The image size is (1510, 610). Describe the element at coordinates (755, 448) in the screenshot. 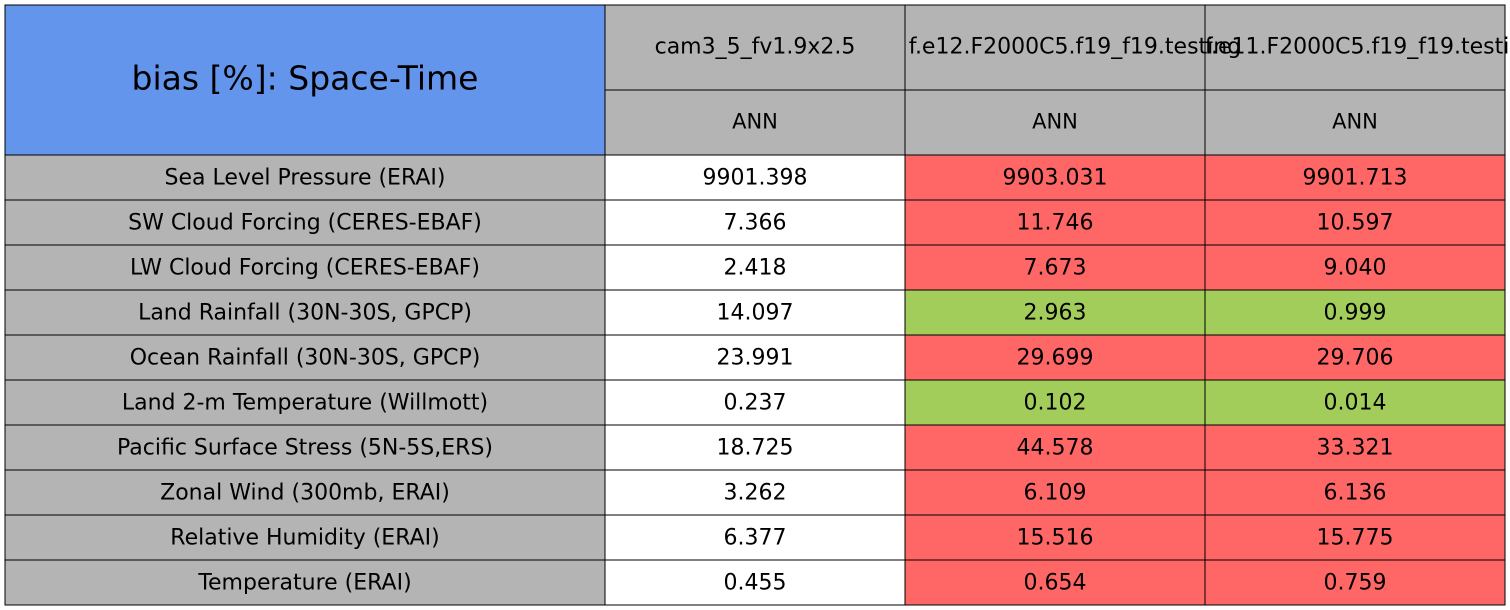

I see `cell-value: 18.725` at that location.